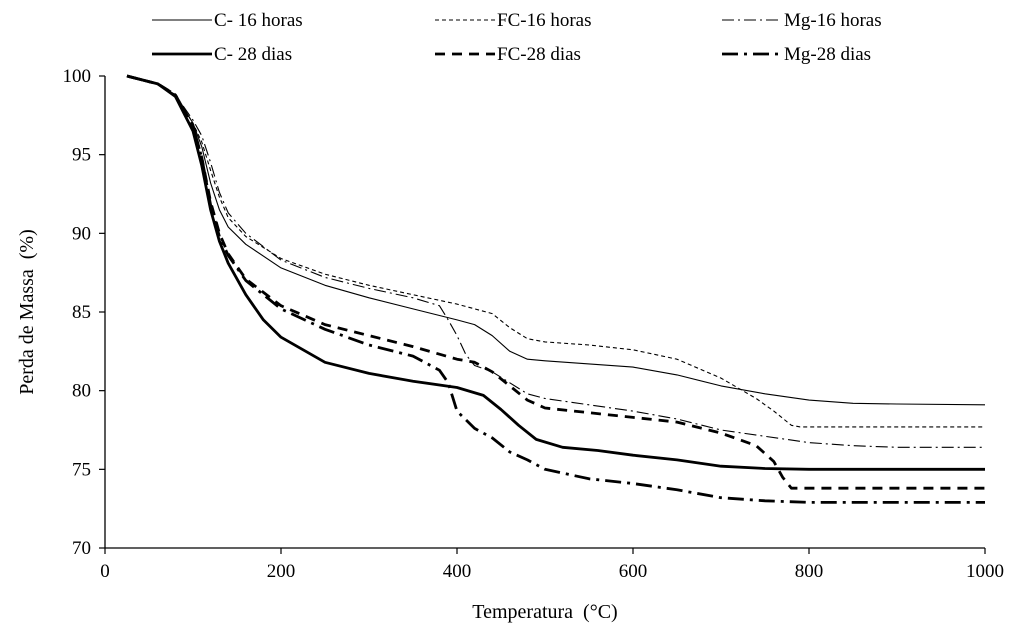 The width and height of the screenshot is (1015, 626). Describe the element at coordinates (81, 469) in the screenshot. I see `y-tick-label: 75` at that location.